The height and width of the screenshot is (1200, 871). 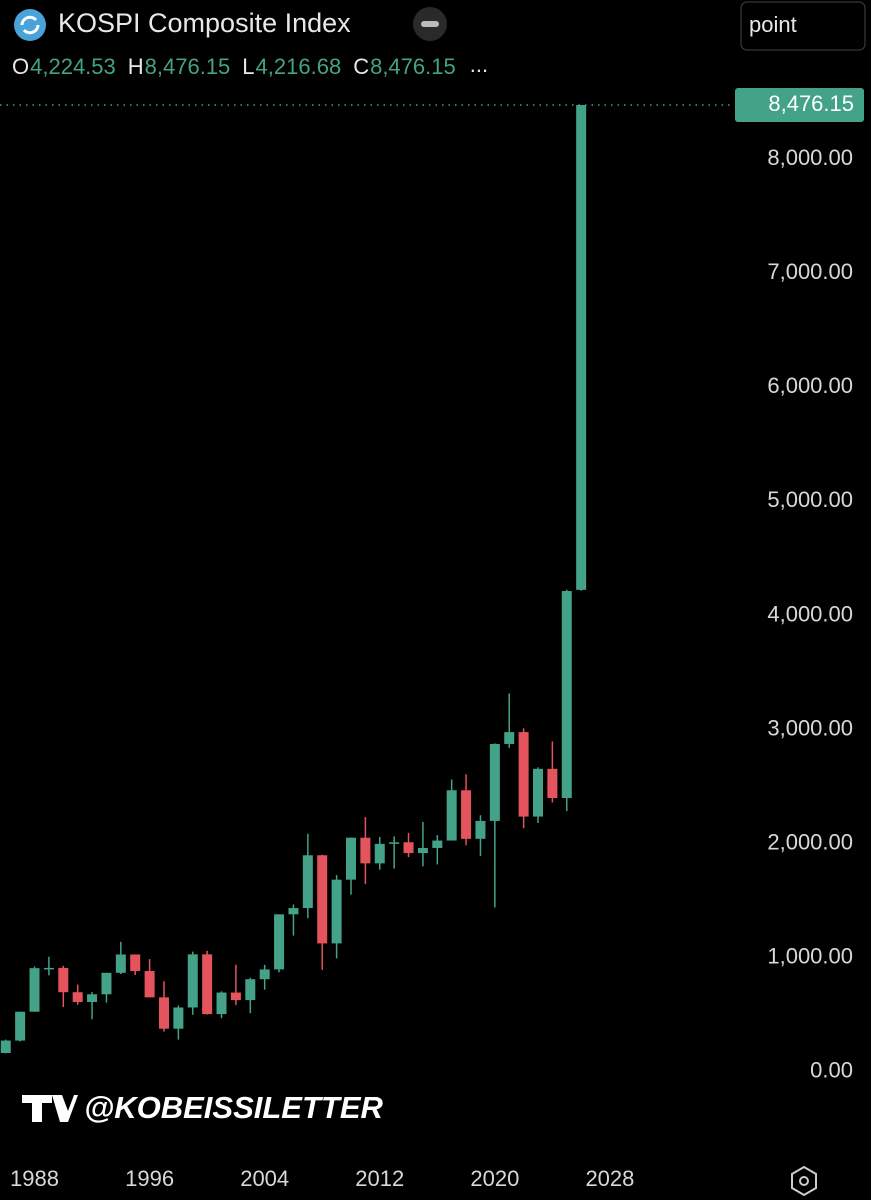 I want to click on y-tick-label: 4,000.00, so click(x=810, y=613).